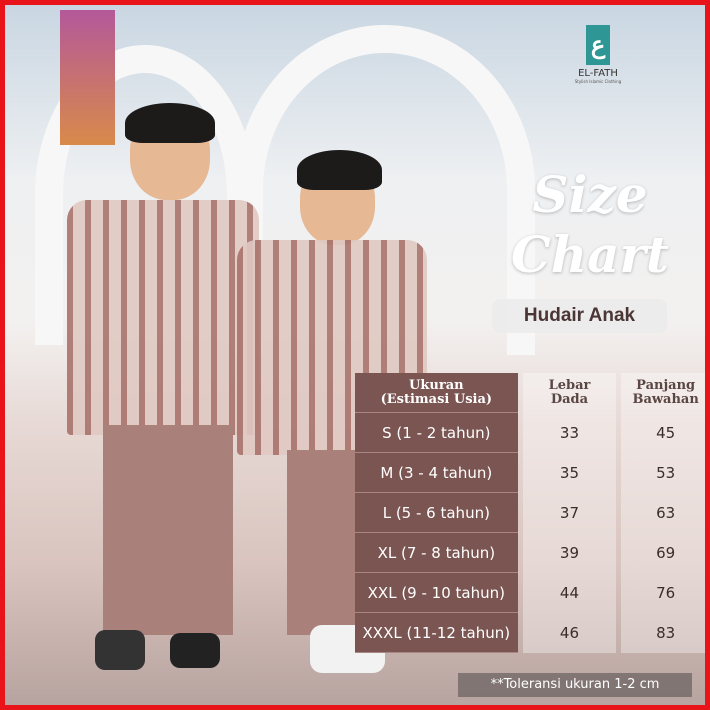 This screenshot has height=710, width=710. I want to click on table-row: L (5 - 6 tahun) 37 63, so click(530, 513).